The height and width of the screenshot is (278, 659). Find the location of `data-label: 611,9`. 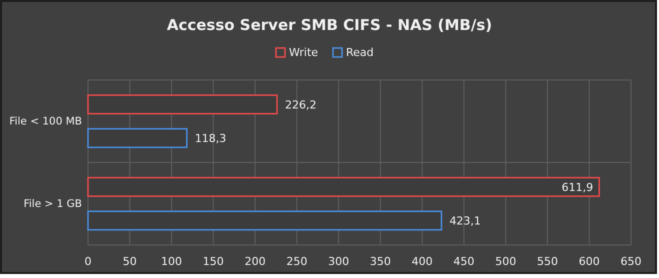

data-label: 611,9 is located at coordinates (578, 187).